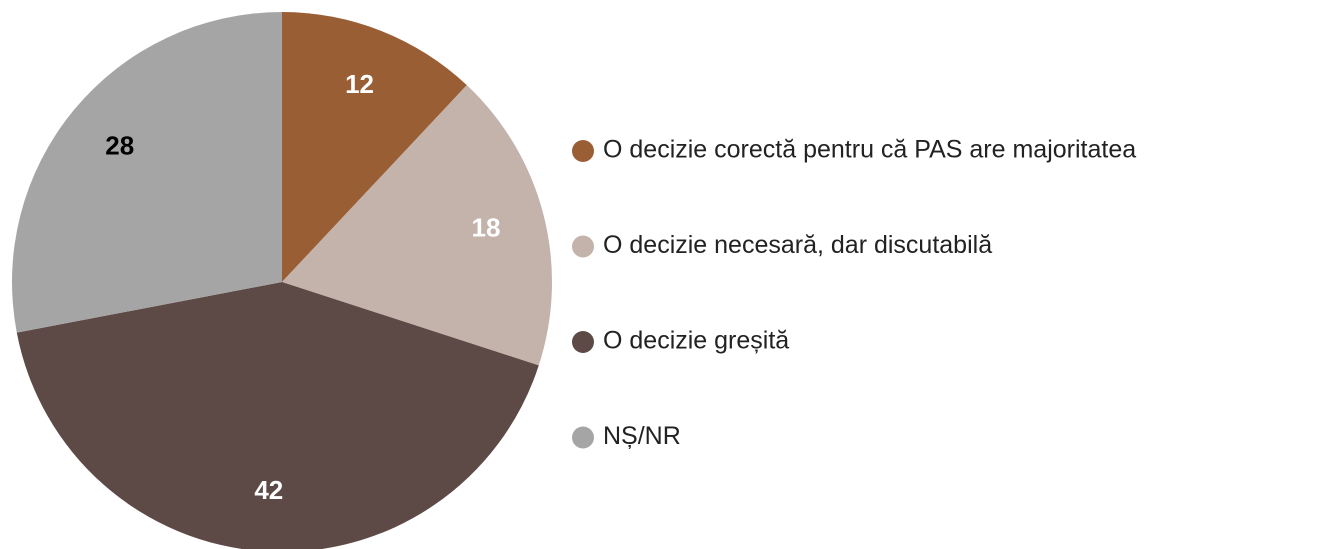  Describe the element at coordinates (119, 146) in the screenshot. I see `slice-label: 28` at that location.